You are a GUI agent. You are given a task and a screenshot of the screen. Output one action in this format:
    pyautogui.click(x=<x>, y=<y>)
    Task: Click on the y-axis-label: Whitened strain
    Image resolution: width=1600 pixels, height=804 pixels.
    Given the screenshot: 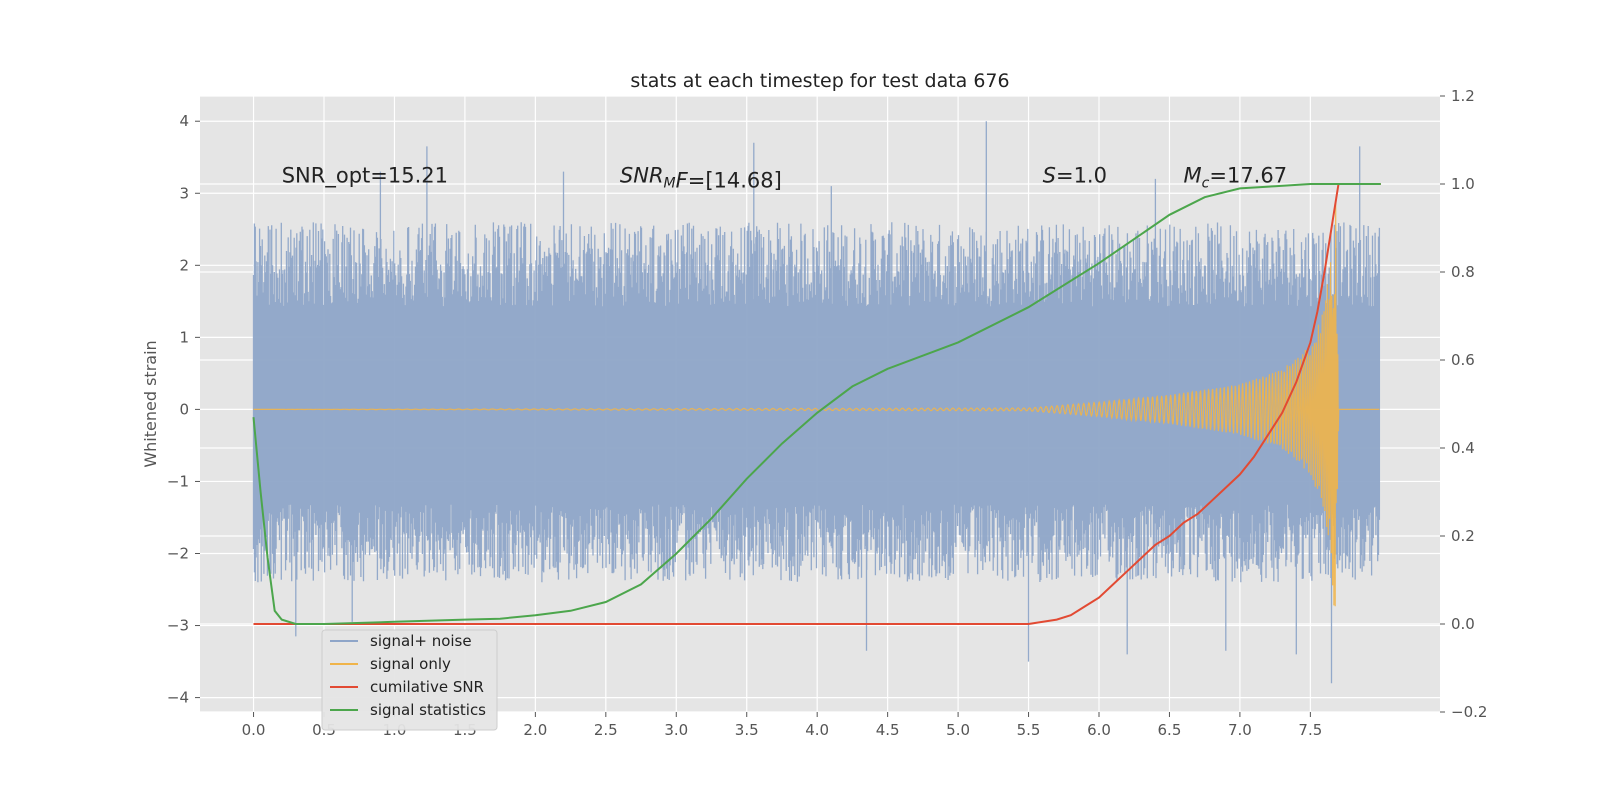 What is the action you would take?
    pyautogui.click(x=150, y=403)
    